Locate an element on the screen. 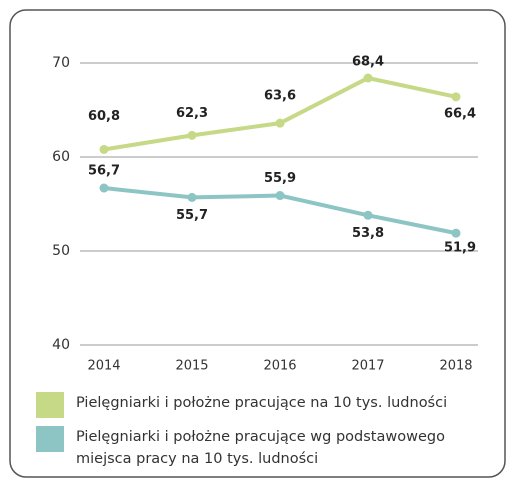  x-tick-label: 2014 is located at coordinates (103, 366).